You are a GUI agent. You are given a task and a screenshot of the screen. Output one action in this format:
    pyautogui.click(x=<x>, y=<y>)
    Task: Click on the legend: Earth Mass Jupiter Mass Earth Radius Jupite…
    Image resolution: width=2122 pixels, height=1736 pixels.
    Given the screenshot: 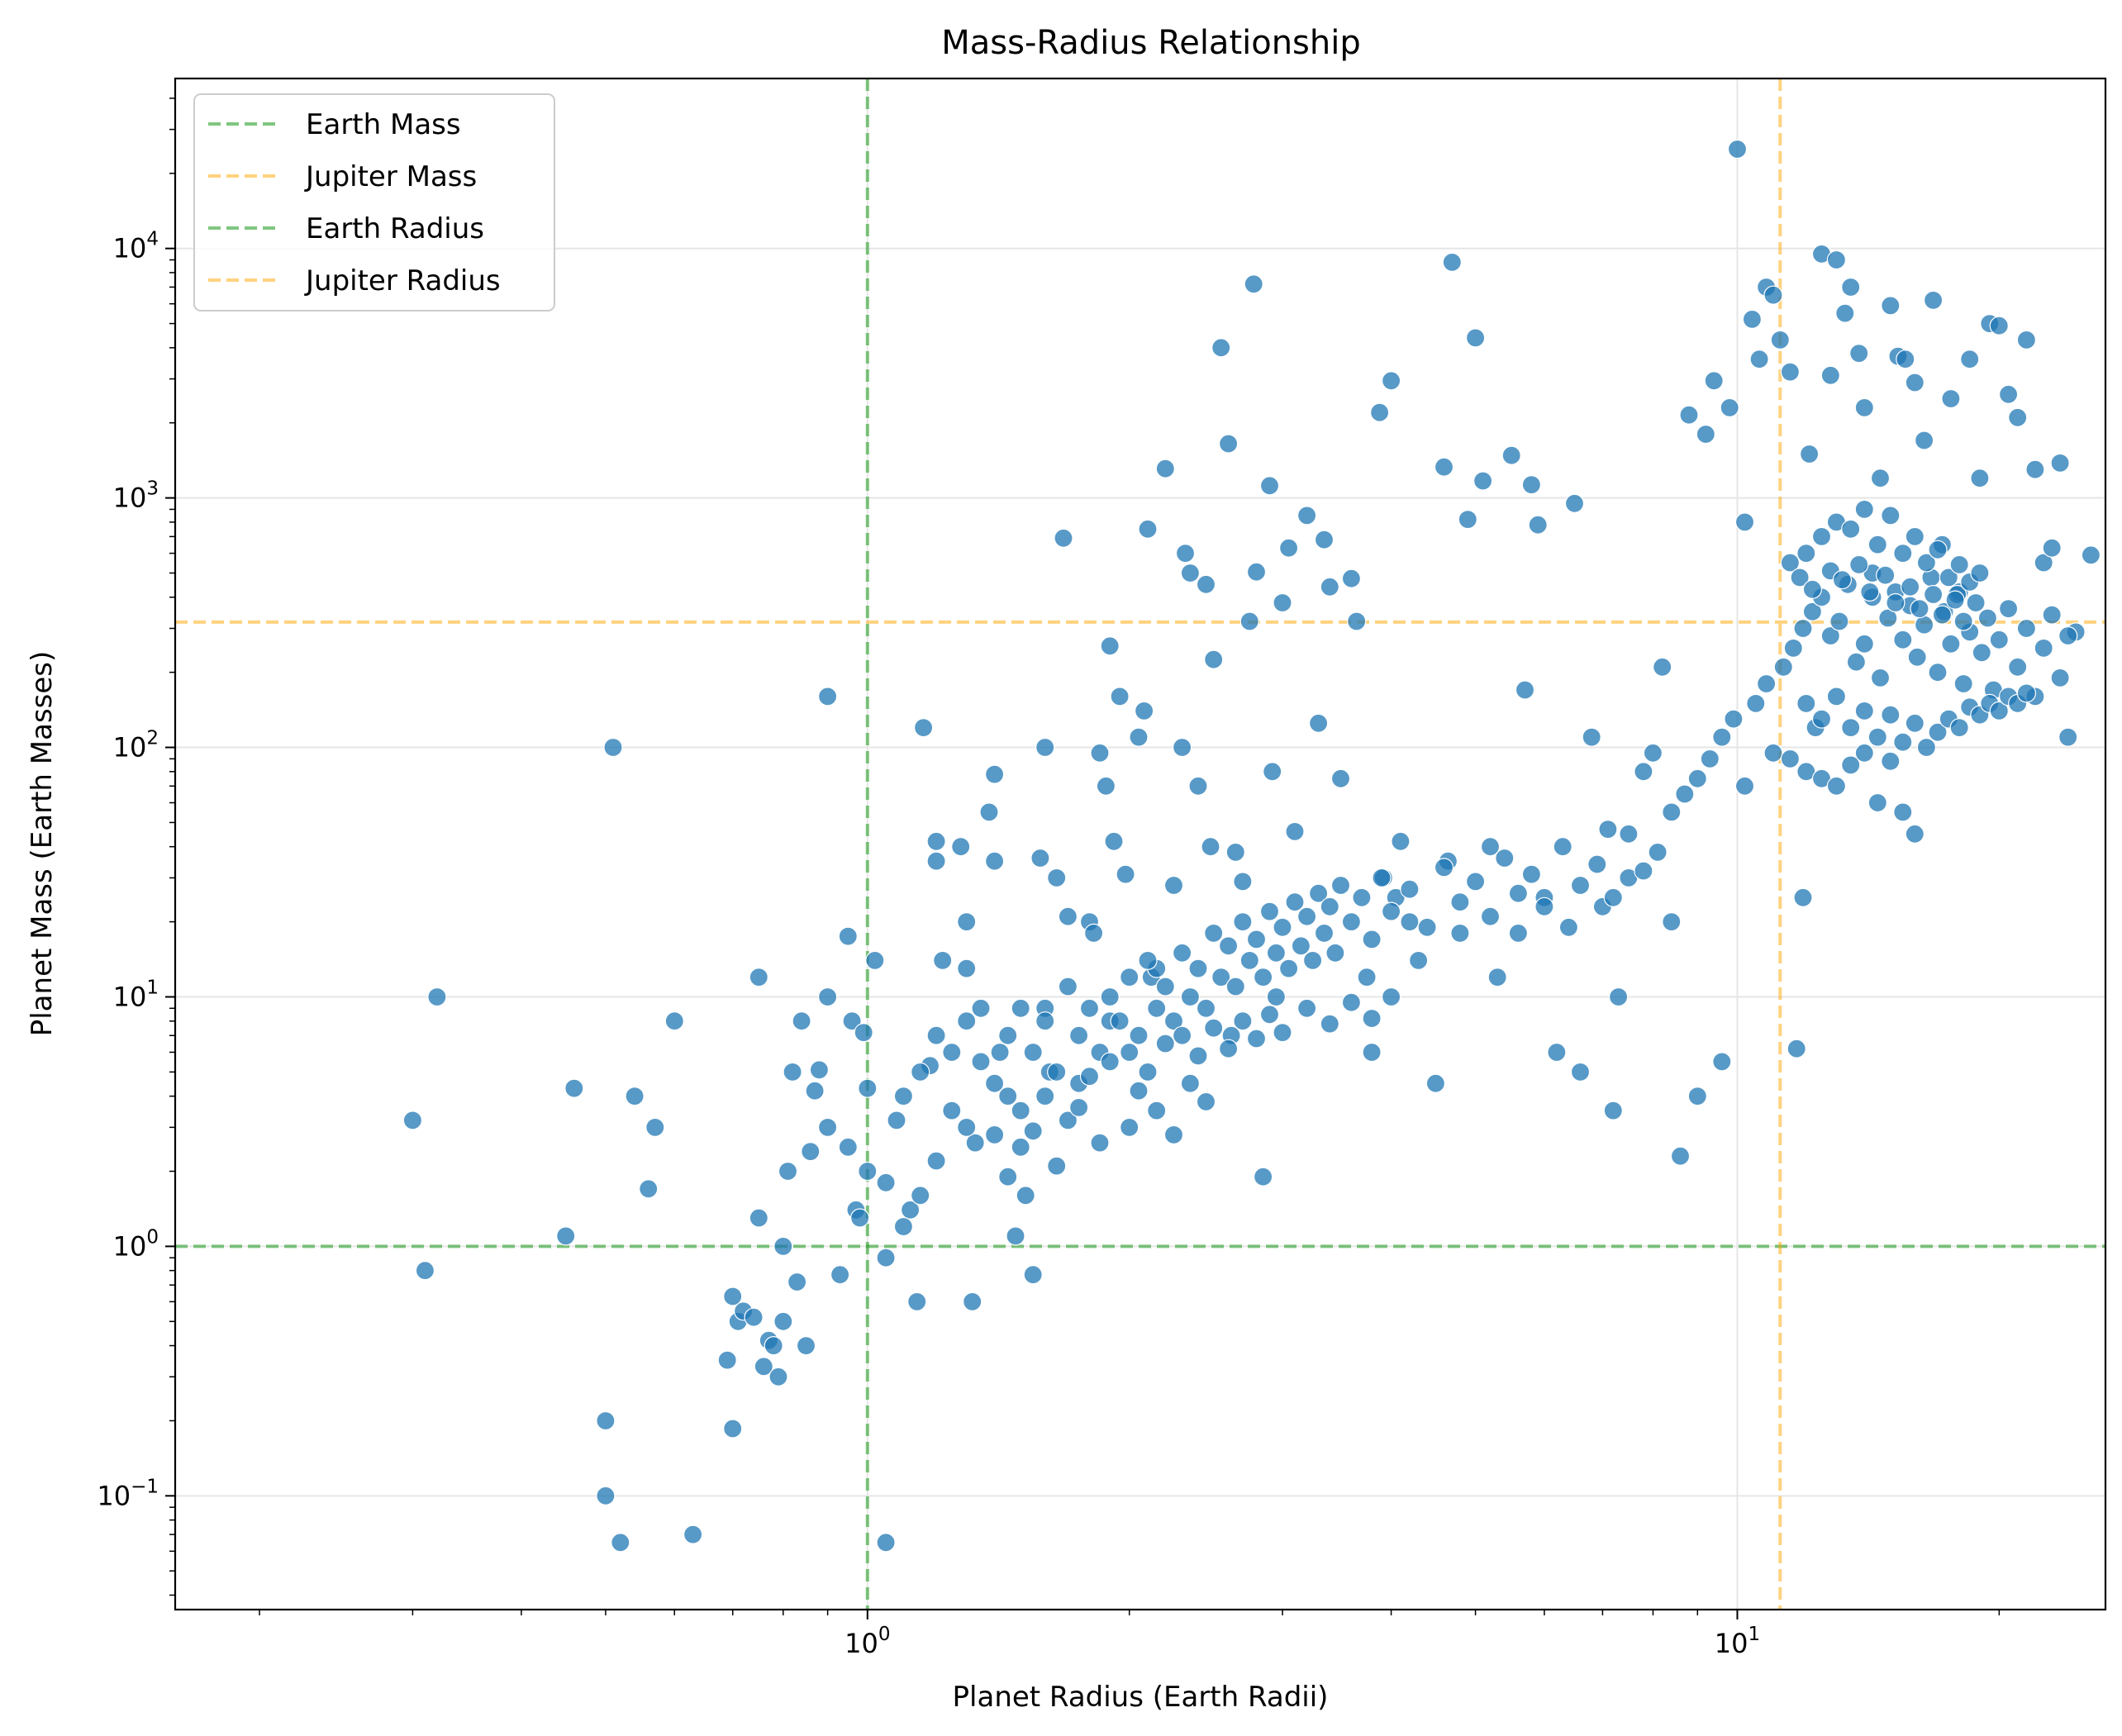 What is the action you would take?
    pyautogui.click(x=374, y=202)
    